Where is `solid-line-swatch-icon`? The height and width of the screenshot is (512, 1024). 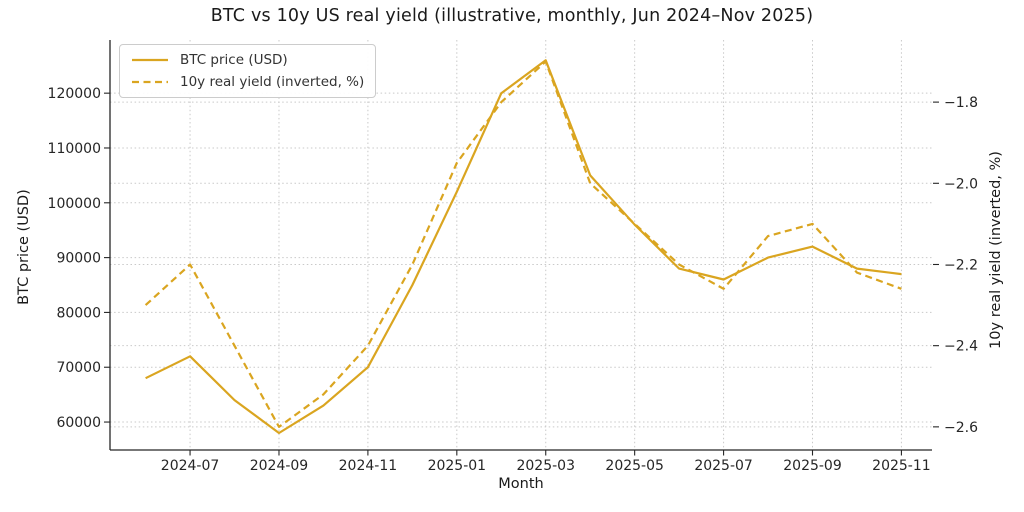 solid-line-swatch-icon is located at coordinates (150, 60).